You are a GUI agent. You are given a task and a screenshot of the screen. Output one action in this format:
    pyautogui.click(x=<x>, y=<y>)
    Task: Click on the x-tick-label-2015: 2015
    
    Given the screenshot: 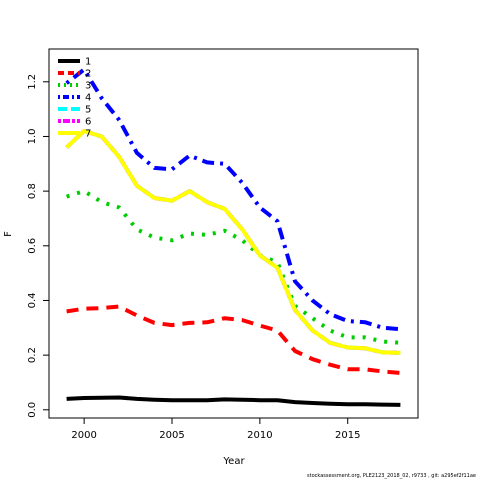 What is the action you would take?
    pyautogui.click(x=347, y=435)
    